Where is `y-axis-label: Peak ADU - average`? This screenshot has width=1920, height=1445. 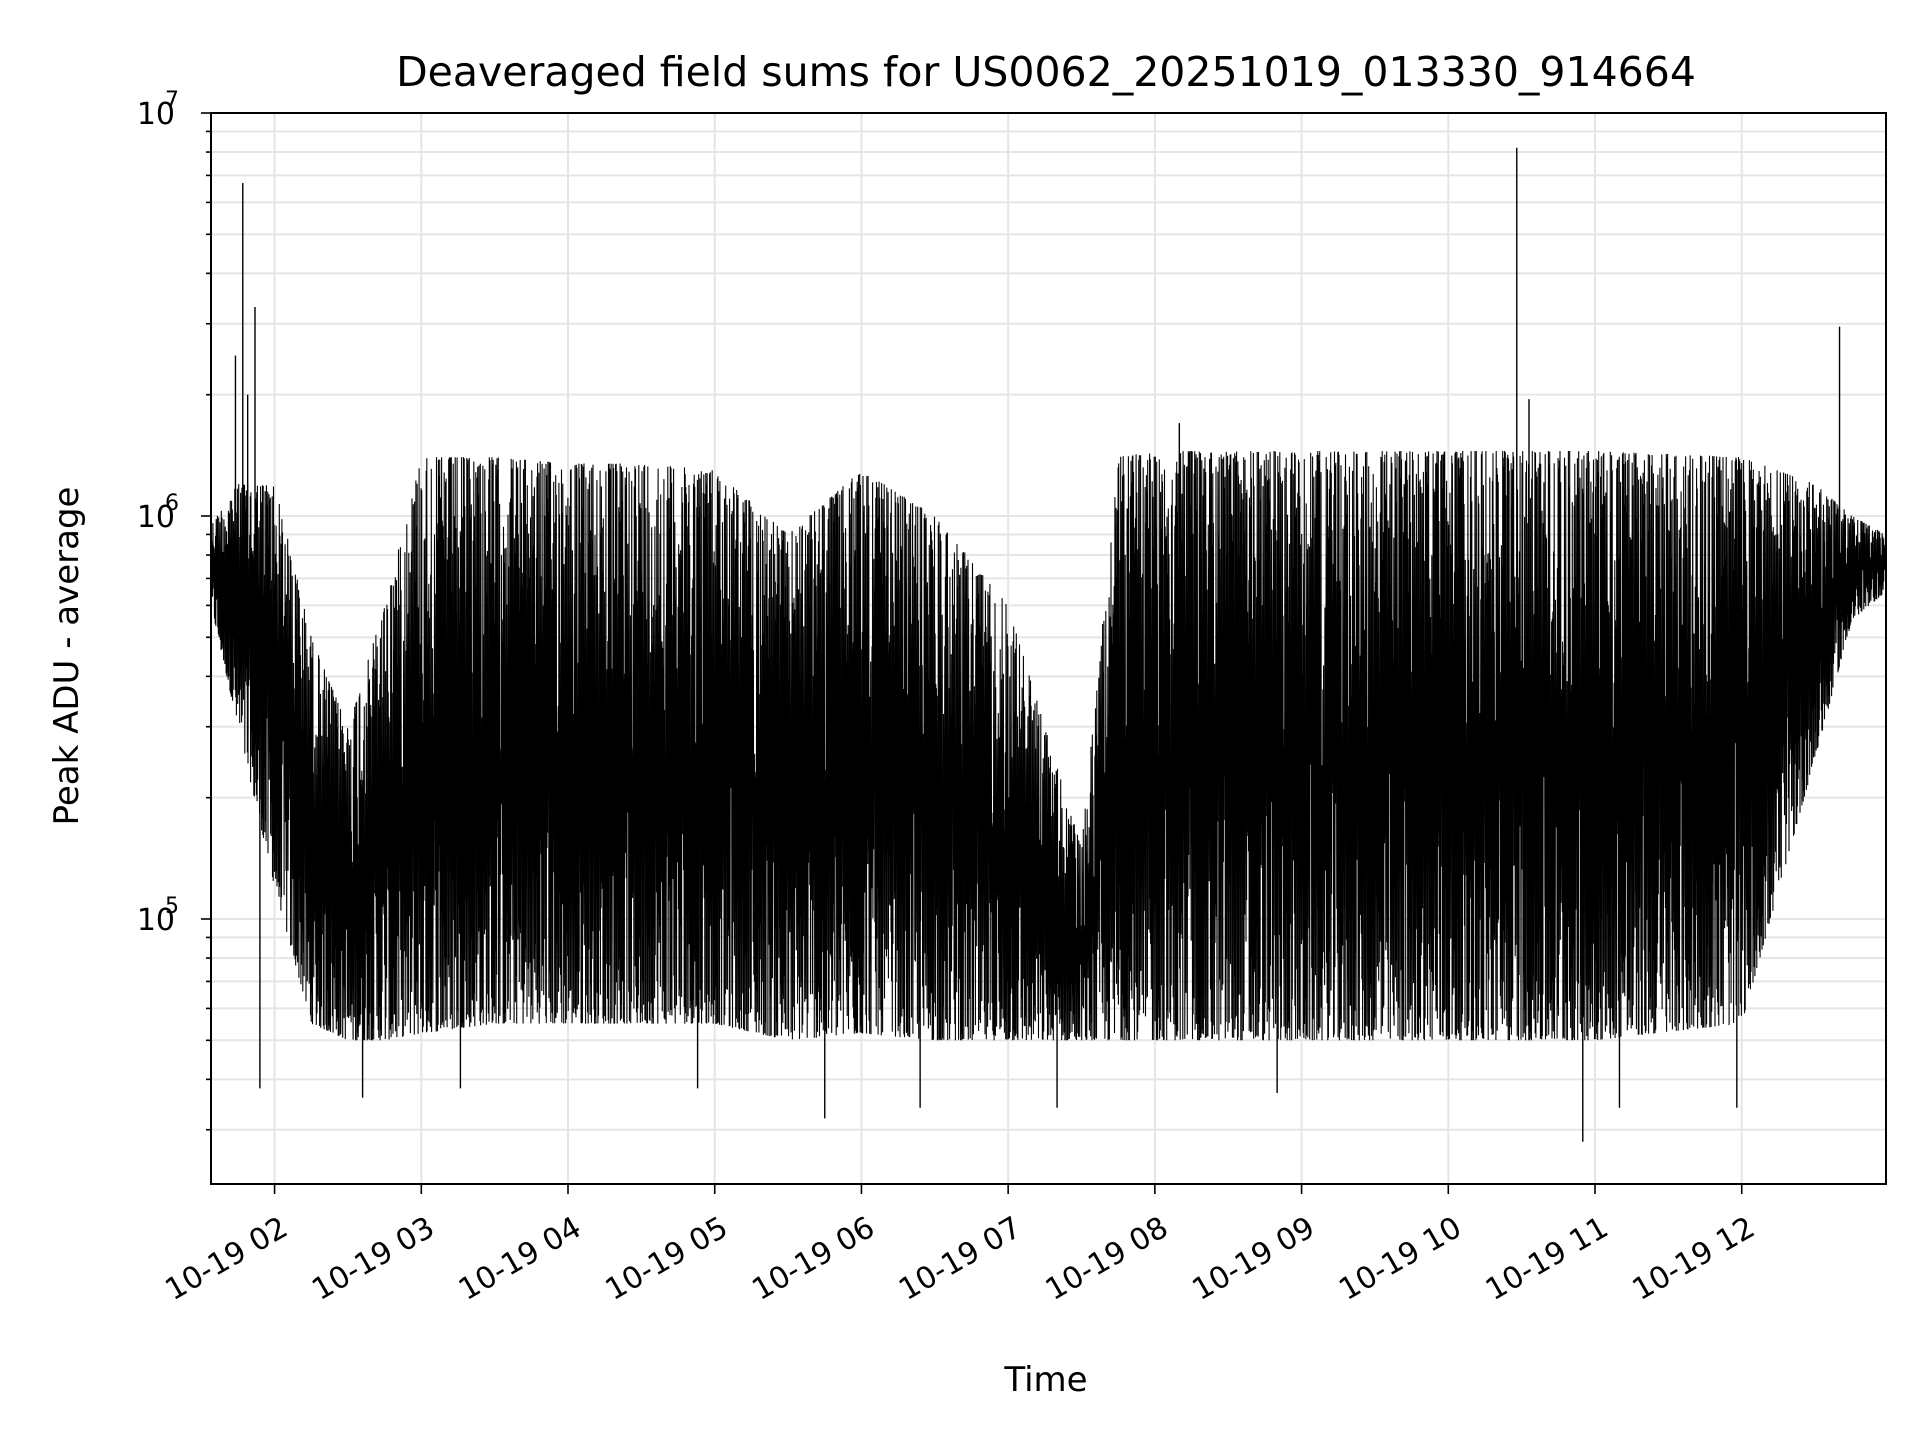 y-axis-label: Peak ADU - average is located at coordinates (67, 656).